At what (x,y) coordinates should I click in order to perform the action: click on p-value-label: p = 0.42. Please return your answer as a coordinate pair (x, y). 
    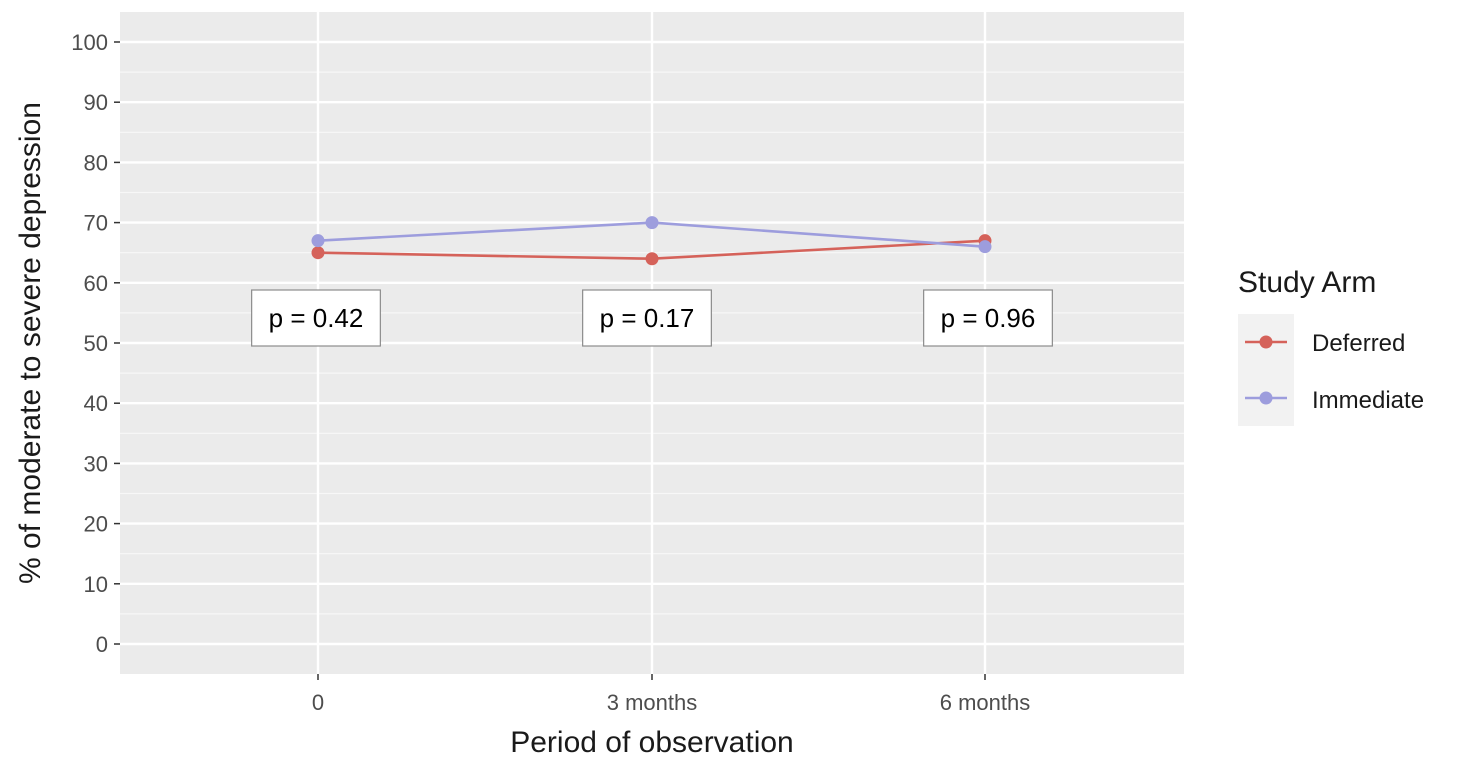
    Looking at the image, I should click on (316, 318).